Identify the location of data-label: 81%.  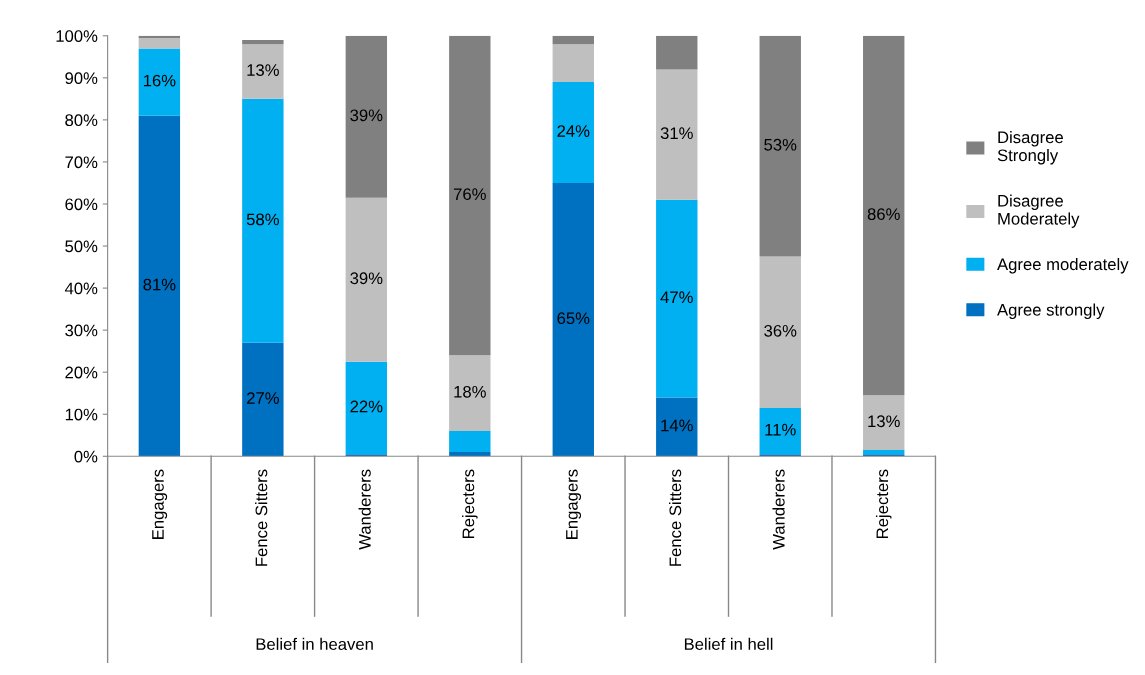
(159, 284).